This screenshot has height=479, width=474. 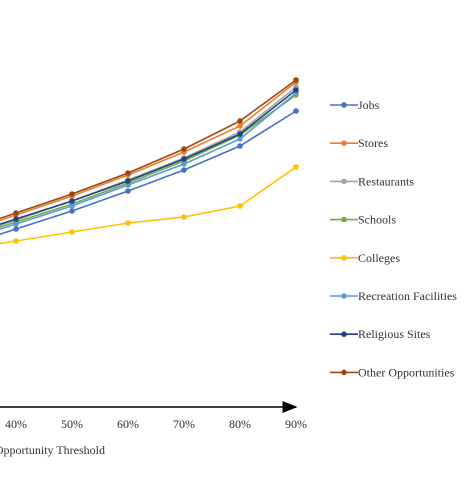 What do you see at coordinates (184, 424) in the screenshot?
I see `x-tick-label: 70%` at bounding box center [184, 424].